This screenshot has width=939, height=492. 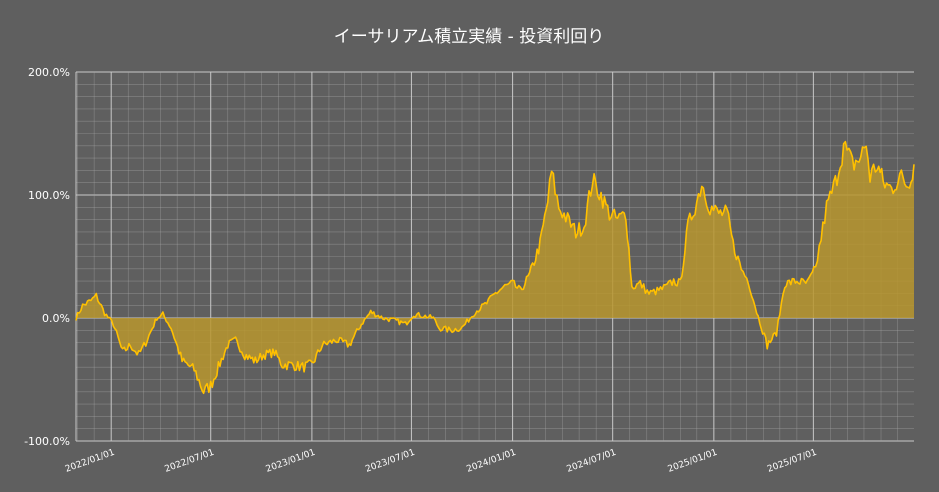 What do you see at coordinates (390, 461) in the screenshot?
I see `x-tick-label: 2023/07/01` at bounding box center [390, 461].